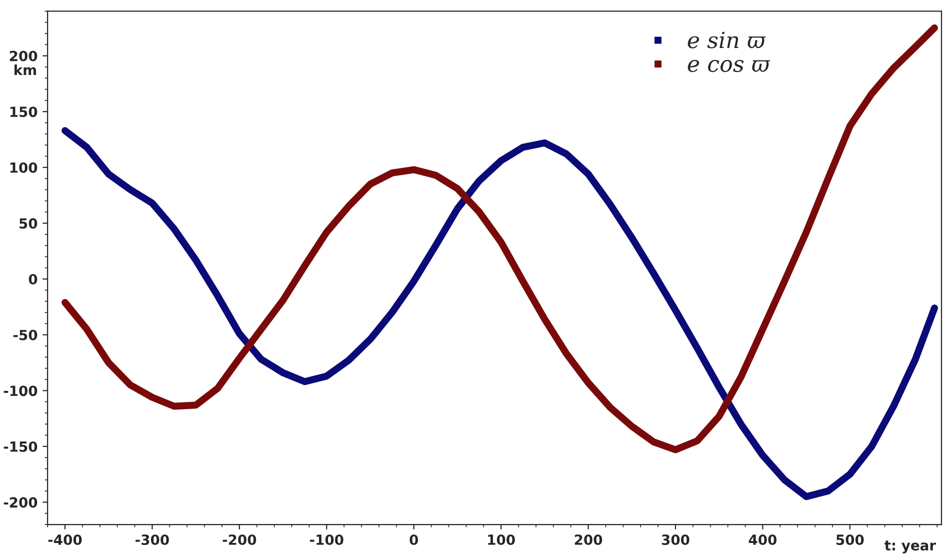 The width and height of the screenshot is (951, 558). What do you see at coordinates (21, 446) in the screenshot?
I see `y-tick-label: -150` at bounding box center [21, 446].